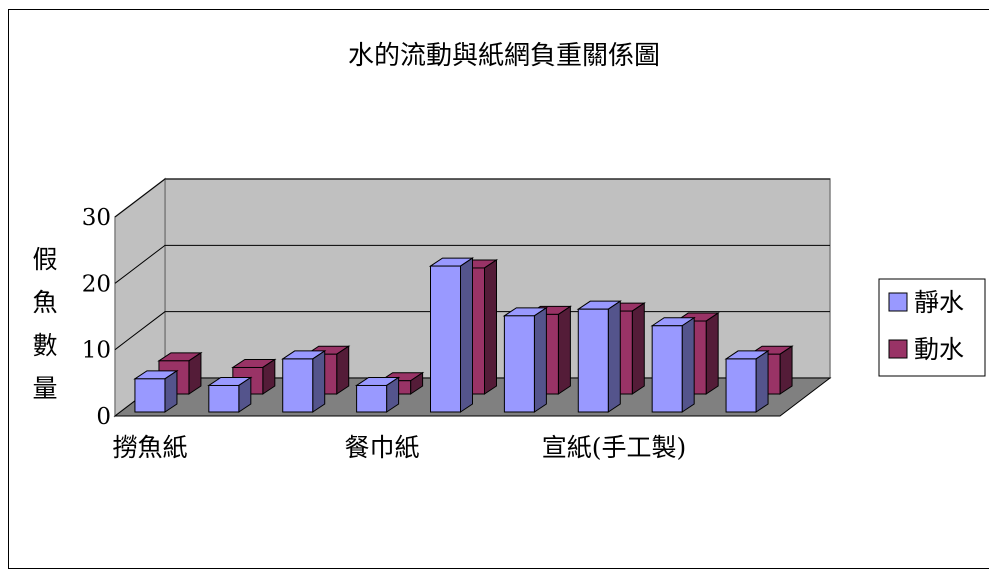 The image size is (989, 569). I want to click on y-tick-label: 30, so click(96, 218).